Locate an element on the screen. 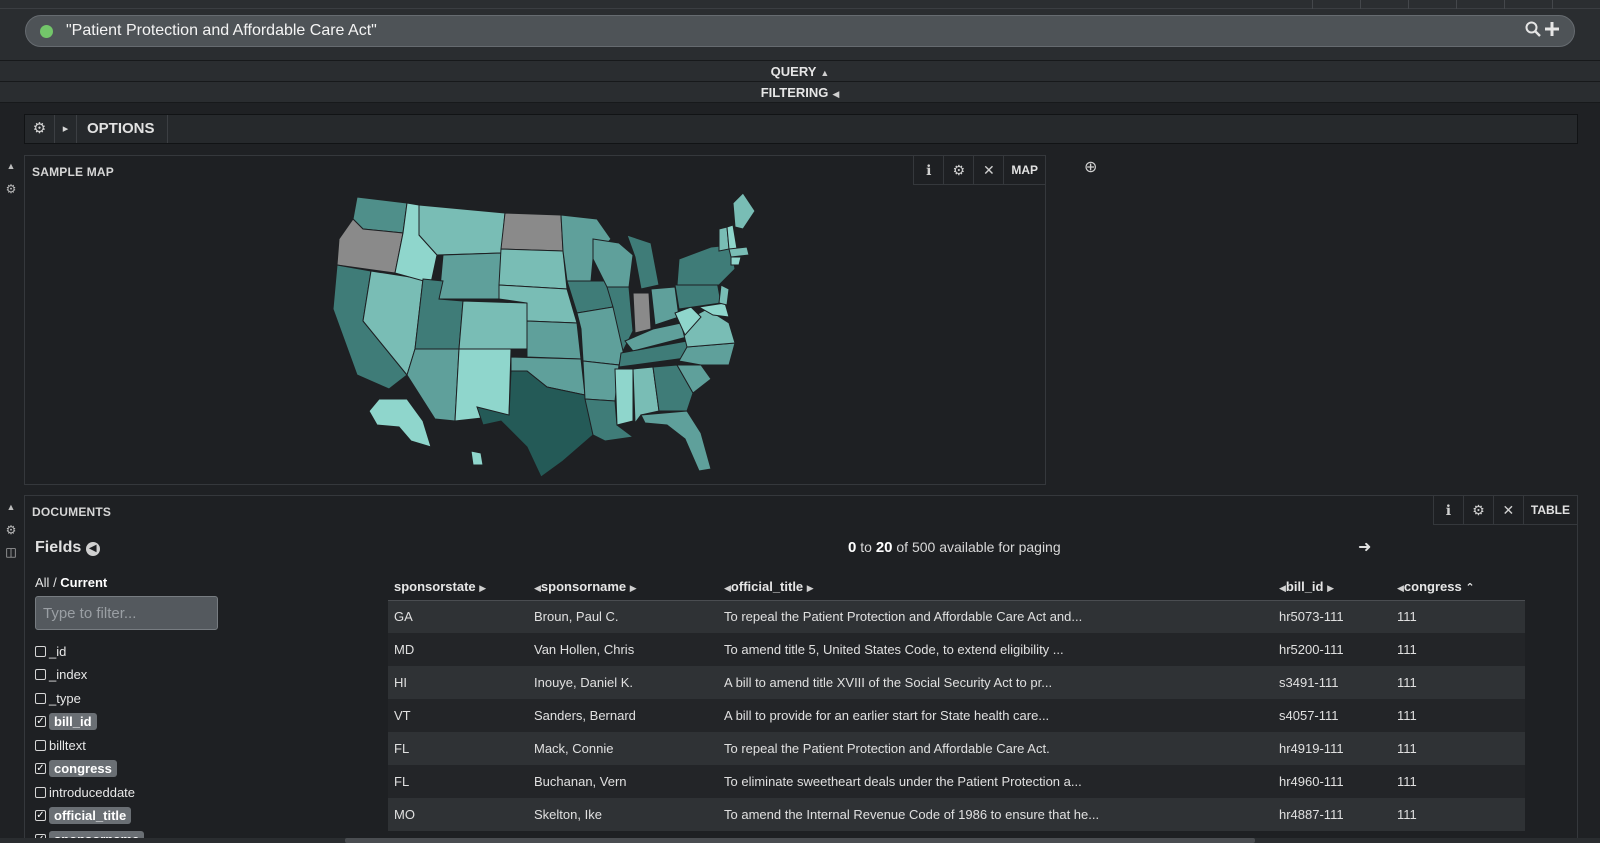 The height and width of the screenshot is (843, 1600). state-nj is located at coordinates (724, 295).